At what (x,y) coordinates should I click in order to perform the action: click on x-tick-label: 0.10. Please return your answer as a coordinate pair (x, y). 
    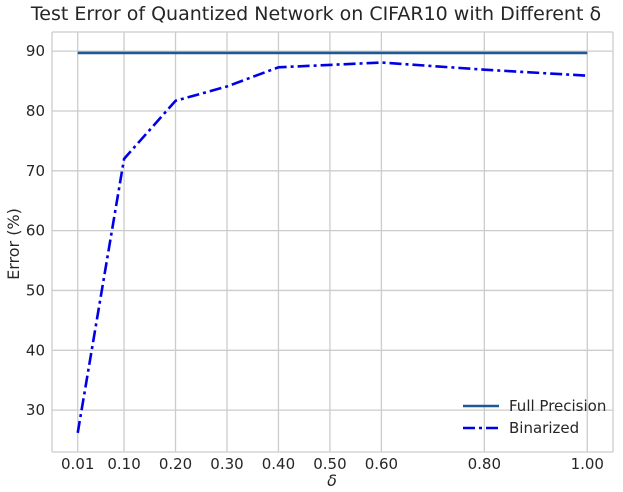
    Looking at the image, I should click on (123, 464).